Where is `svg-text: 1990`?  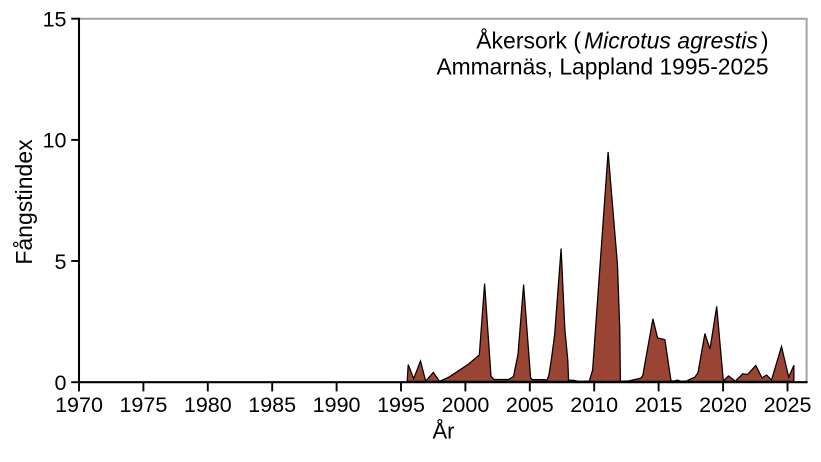 svg-text: 1990 is located at coordinates (337, 405).